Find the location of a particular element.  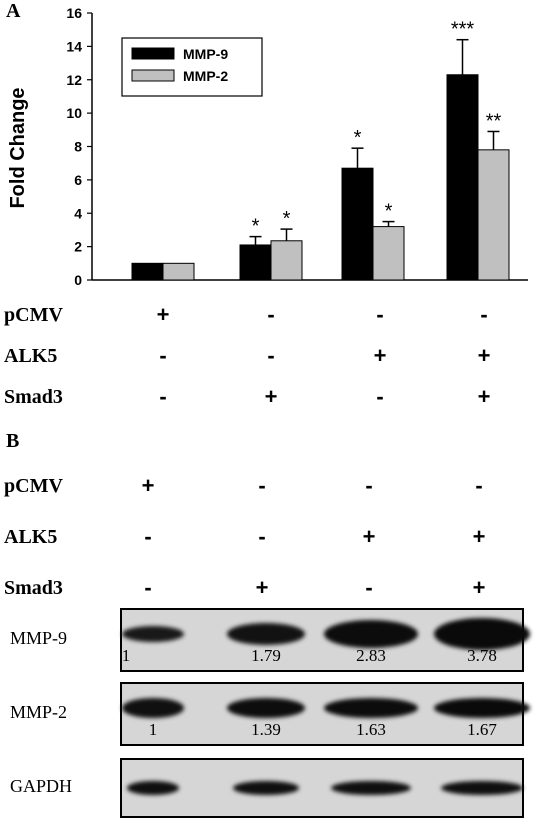

legend-label: MMP-9 is located at coordinates (205, 54).